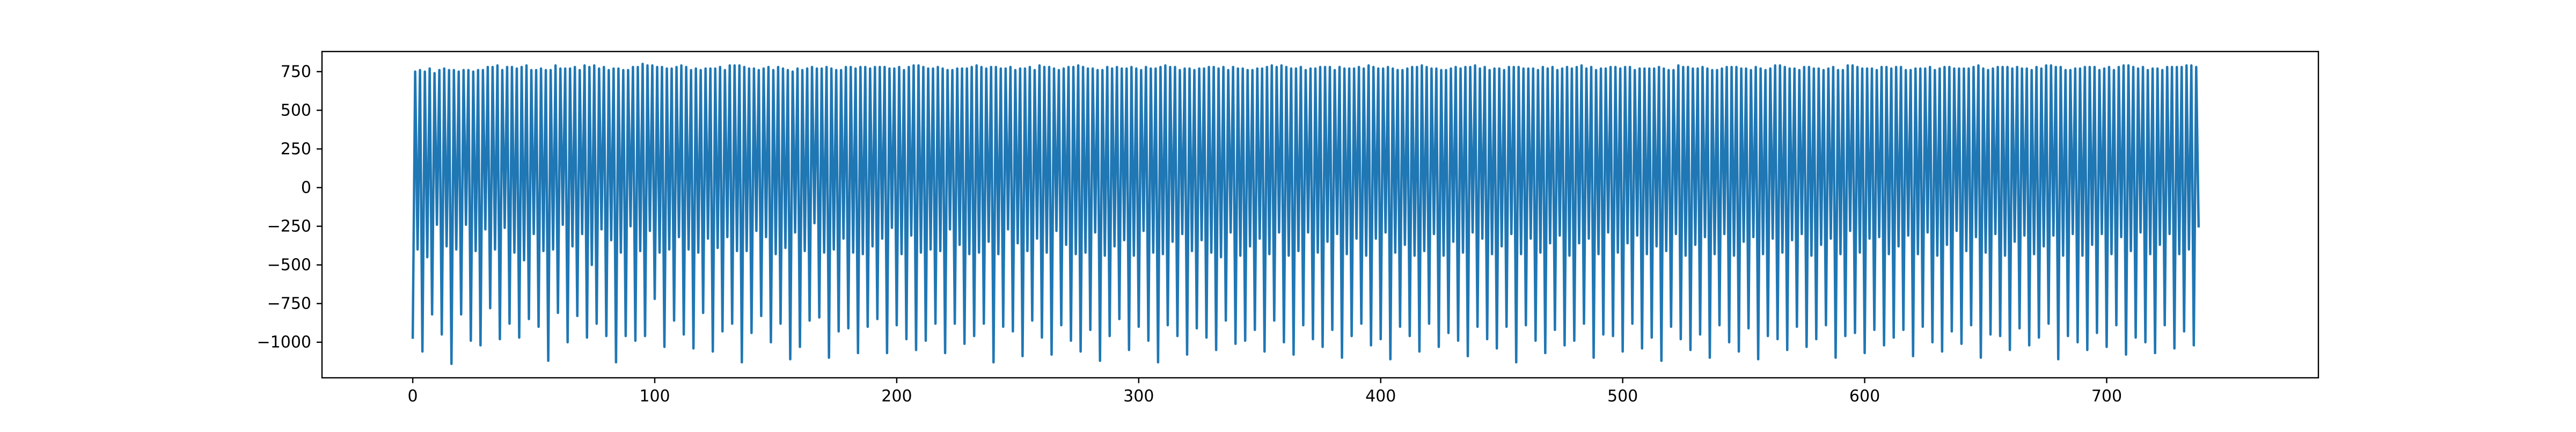  What do you see at coordinates (1138, 396) in the screenshot?
I see `x-tick-label: 300` at bounding box center [1138, 396].